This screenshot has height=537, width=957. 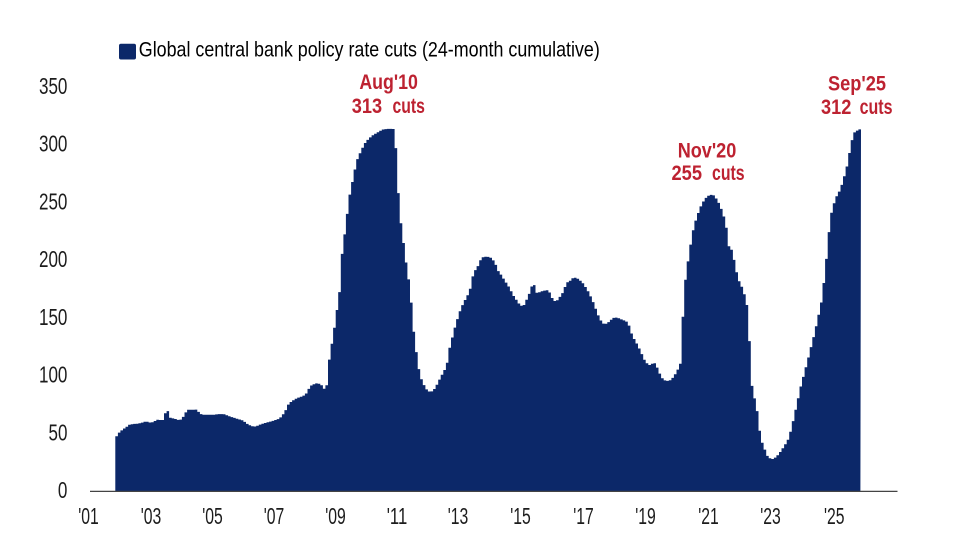 What do you see at coordinates (63, 490) in the screenshot?
I see `svg-text: 0` at bounding box center [63, 490].